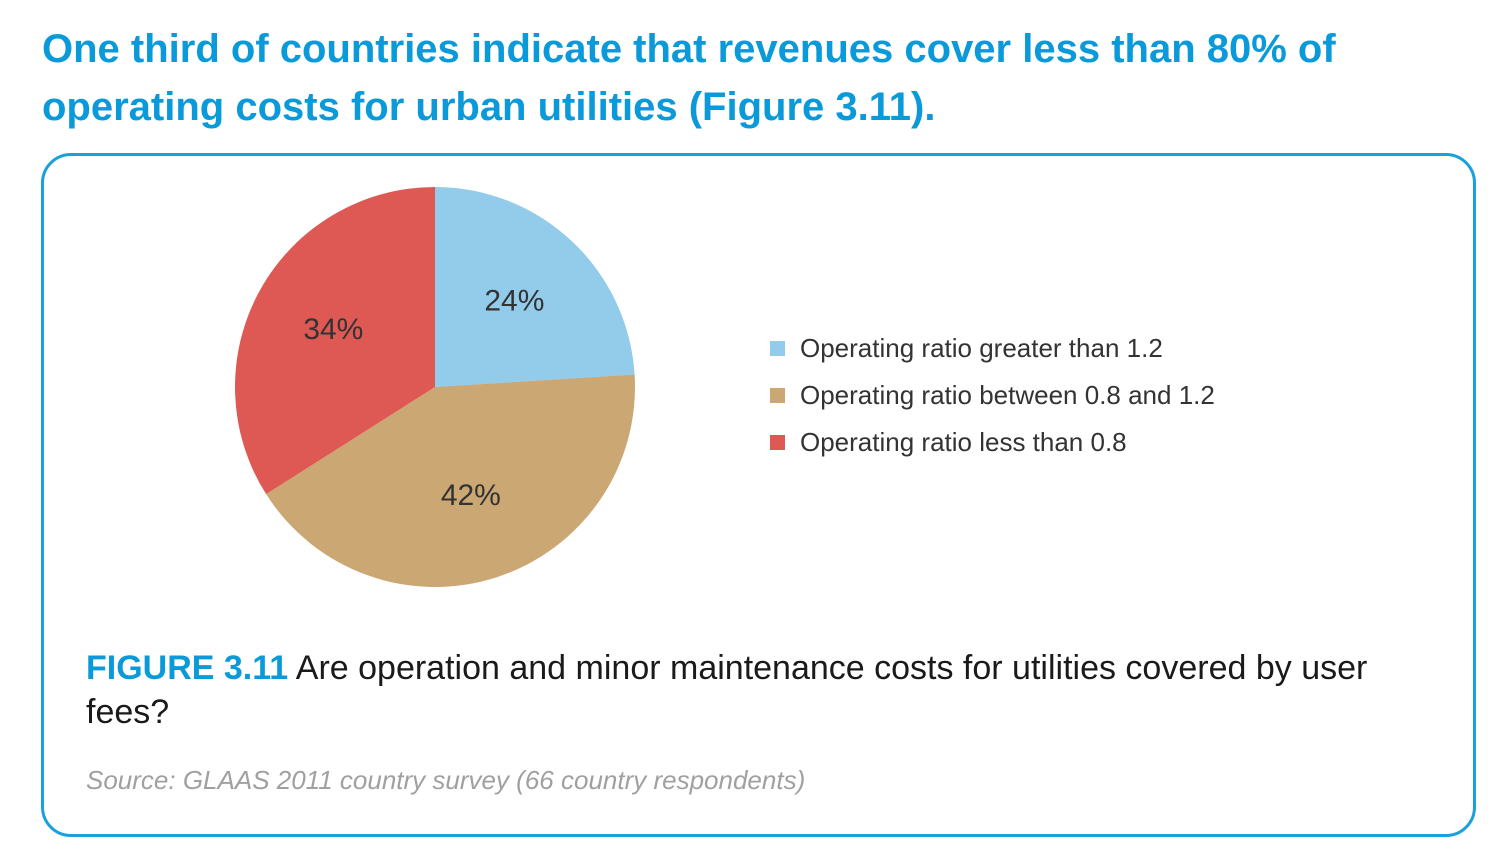  What do you see at coordinates (333, 329) in the screenshot?
I see `pie-slice-label-3: 34%` at bounding box center [333, 329].